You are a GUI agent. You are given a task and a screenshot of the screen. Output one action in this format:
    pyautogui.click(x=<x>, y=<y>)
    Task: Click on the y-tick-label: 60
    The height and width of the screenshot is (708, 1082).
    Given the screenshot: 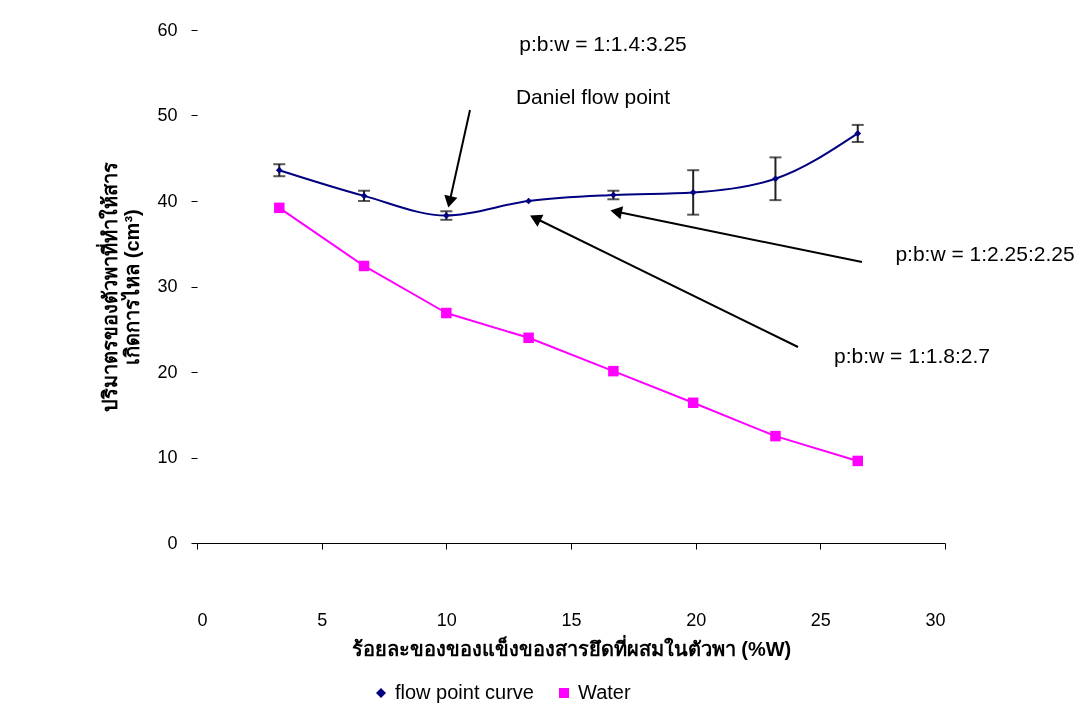 What is the action you would take?
    pyautogui.click(x=167, y=29)
    